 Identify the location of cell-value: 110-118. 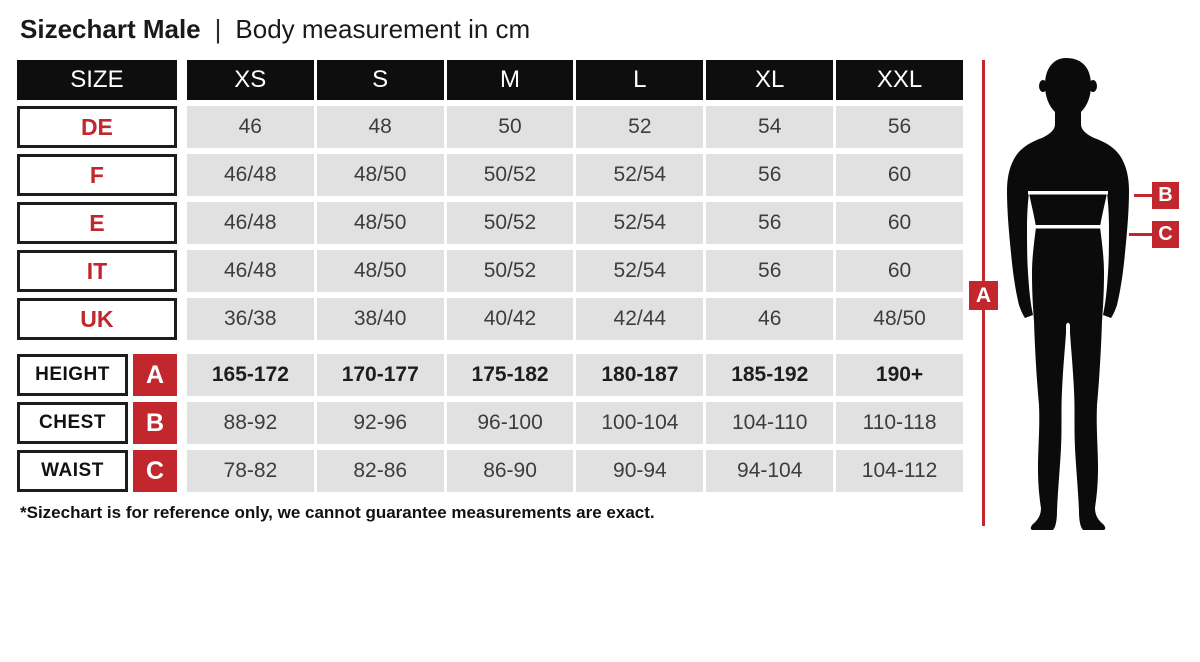
(899, 423).